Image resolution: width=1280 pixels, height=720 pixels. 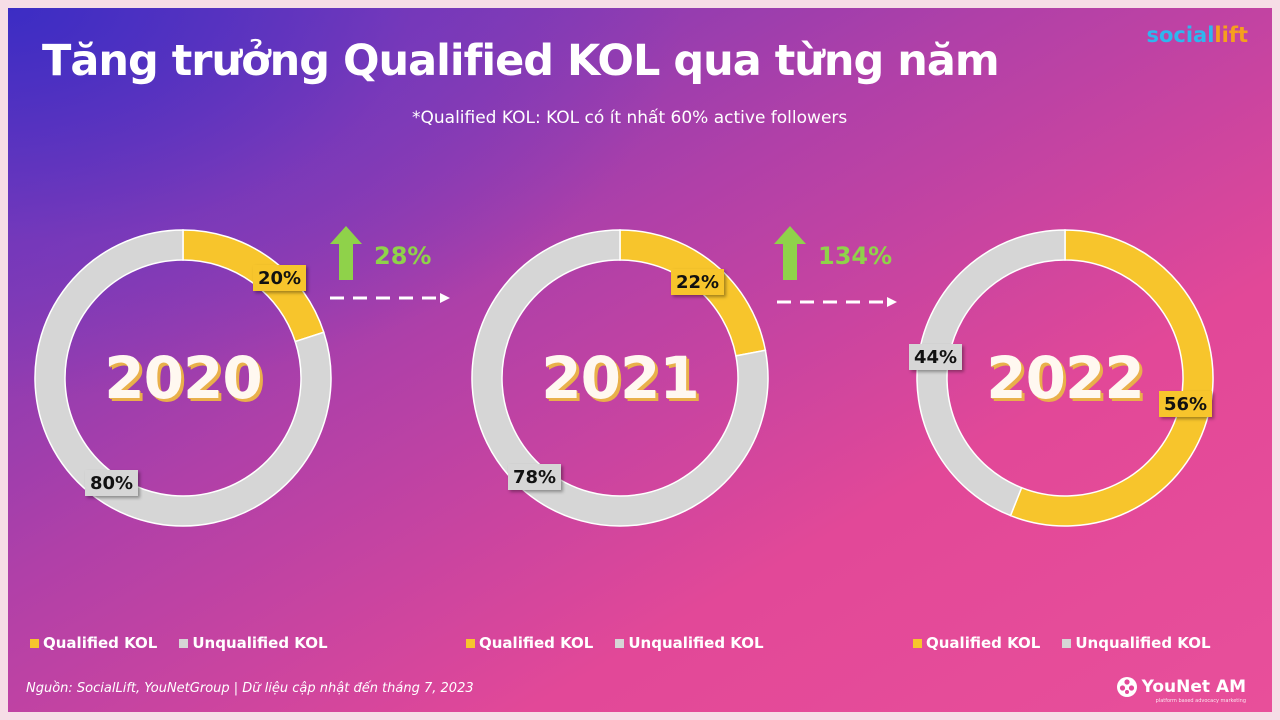 I want to click on qualified-percent-label: 20%, so click(x=280, y=278).